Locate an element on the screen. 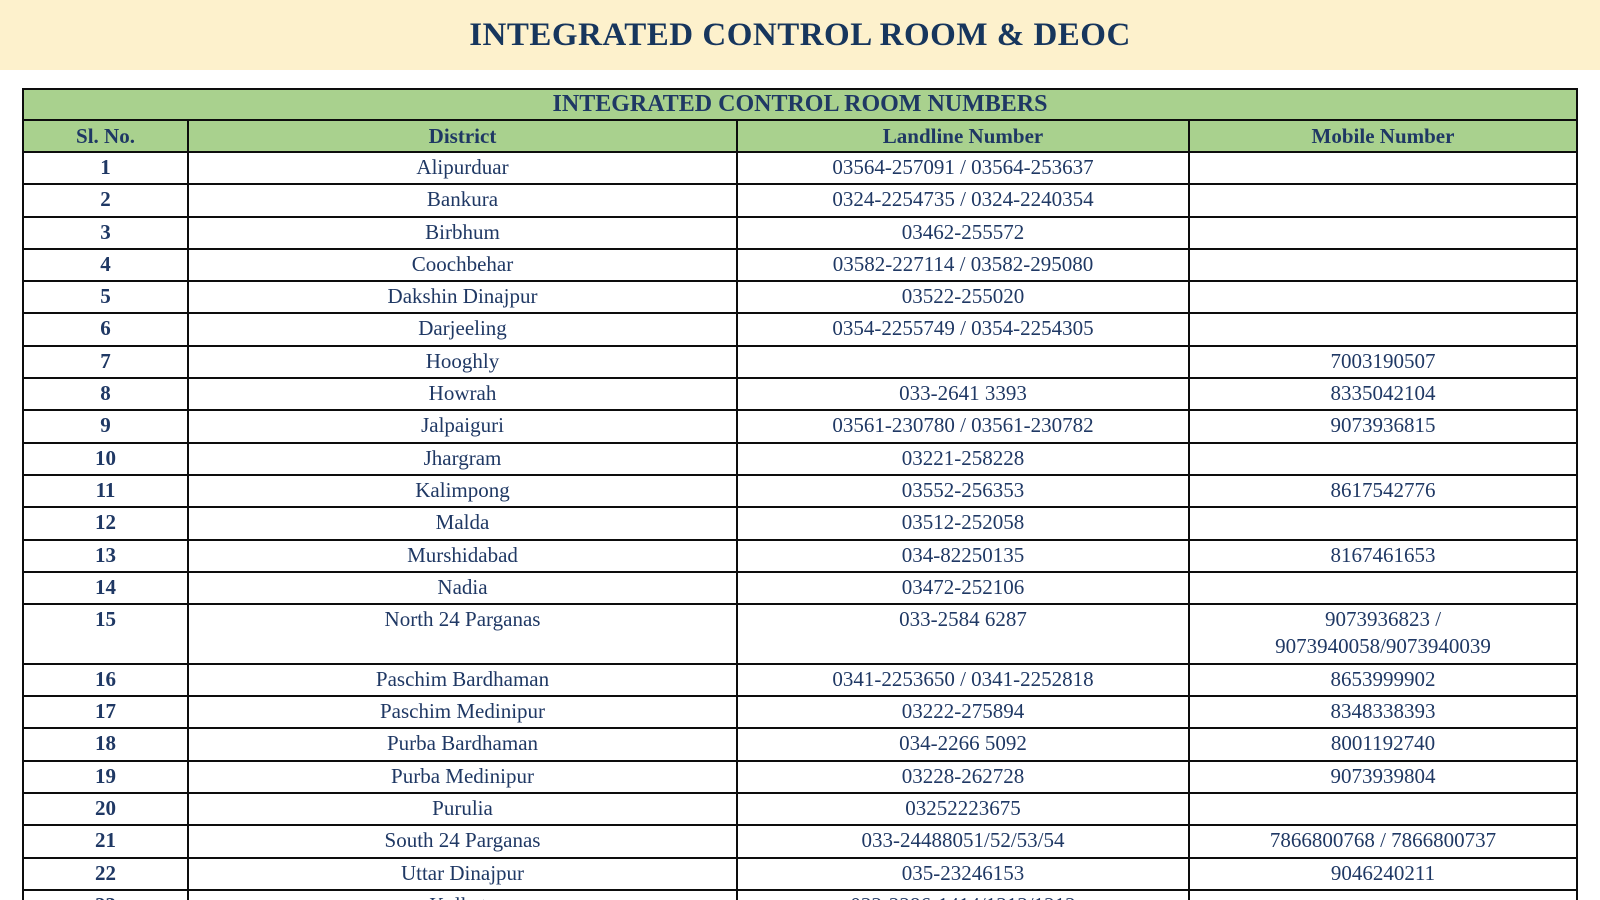 This screenshot has height=900, width=1600. cell-sl-no: 2 is located at coordinates (105, 200).